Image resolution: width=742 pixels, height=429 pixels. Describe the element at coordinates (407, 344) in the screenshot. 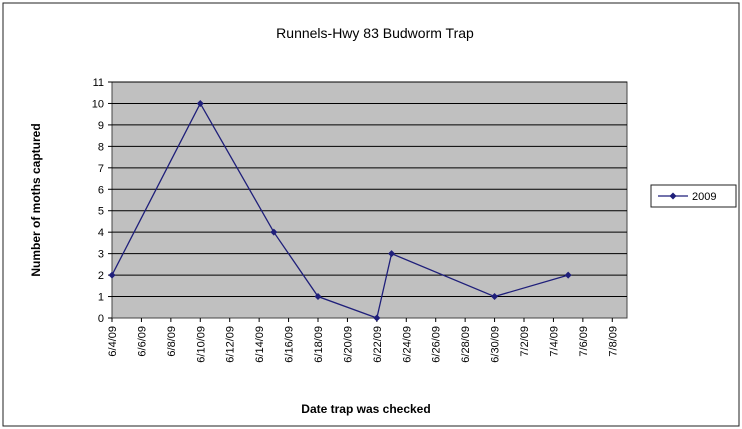

I see `x-tick-label: 6/24/09` at that location.